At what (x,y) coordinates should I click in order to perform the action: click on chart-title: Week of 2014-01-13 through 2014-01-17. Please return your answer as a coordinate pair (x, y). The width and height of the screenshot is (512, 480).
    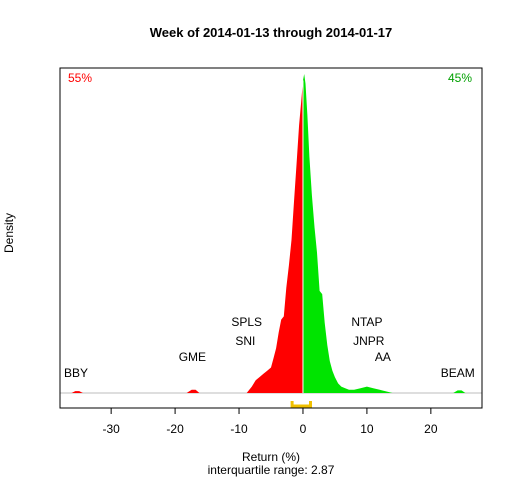
    Looking at the image, I should click on (271, 32).